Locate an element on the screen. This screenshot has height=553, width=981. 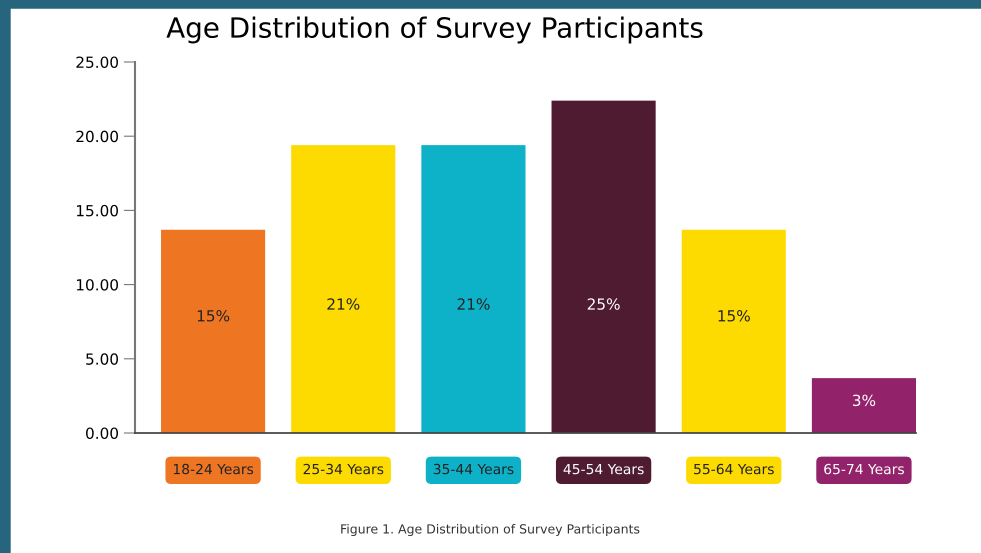
x-tick-label: 55-64 Years is located at coordinates (734, 469).